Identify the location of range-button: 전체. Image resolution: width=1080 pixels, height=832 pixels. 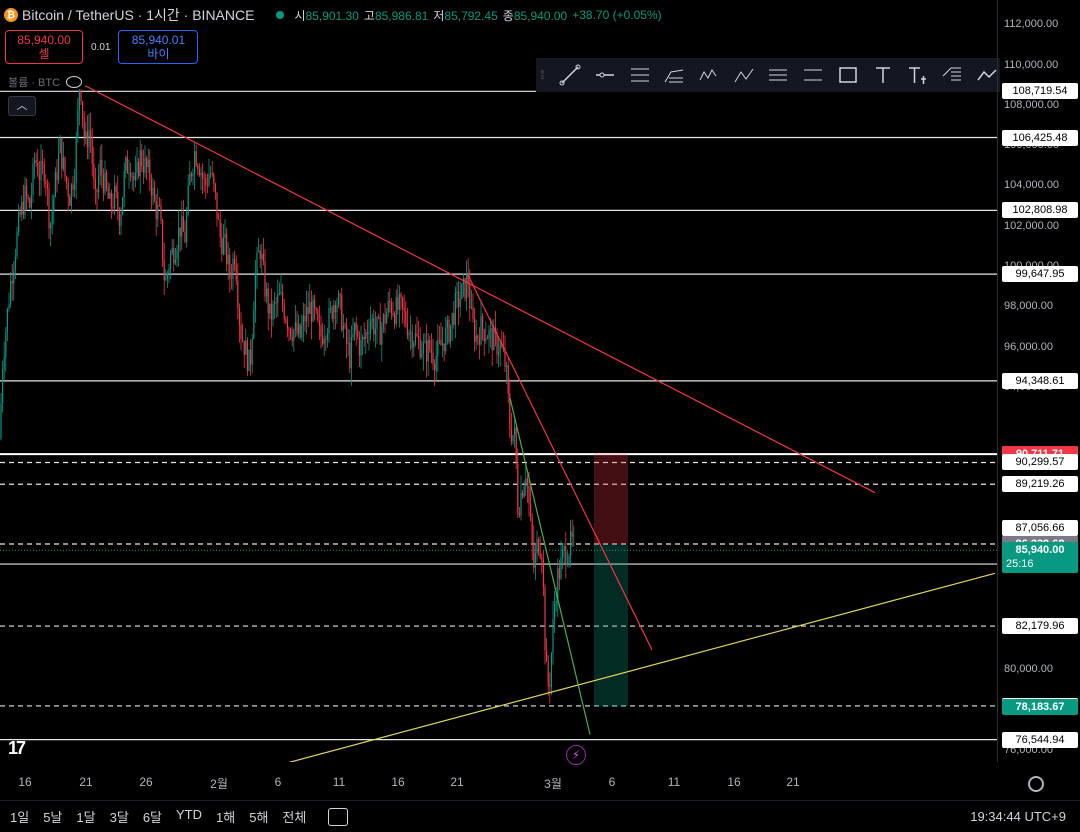
(294, 817).